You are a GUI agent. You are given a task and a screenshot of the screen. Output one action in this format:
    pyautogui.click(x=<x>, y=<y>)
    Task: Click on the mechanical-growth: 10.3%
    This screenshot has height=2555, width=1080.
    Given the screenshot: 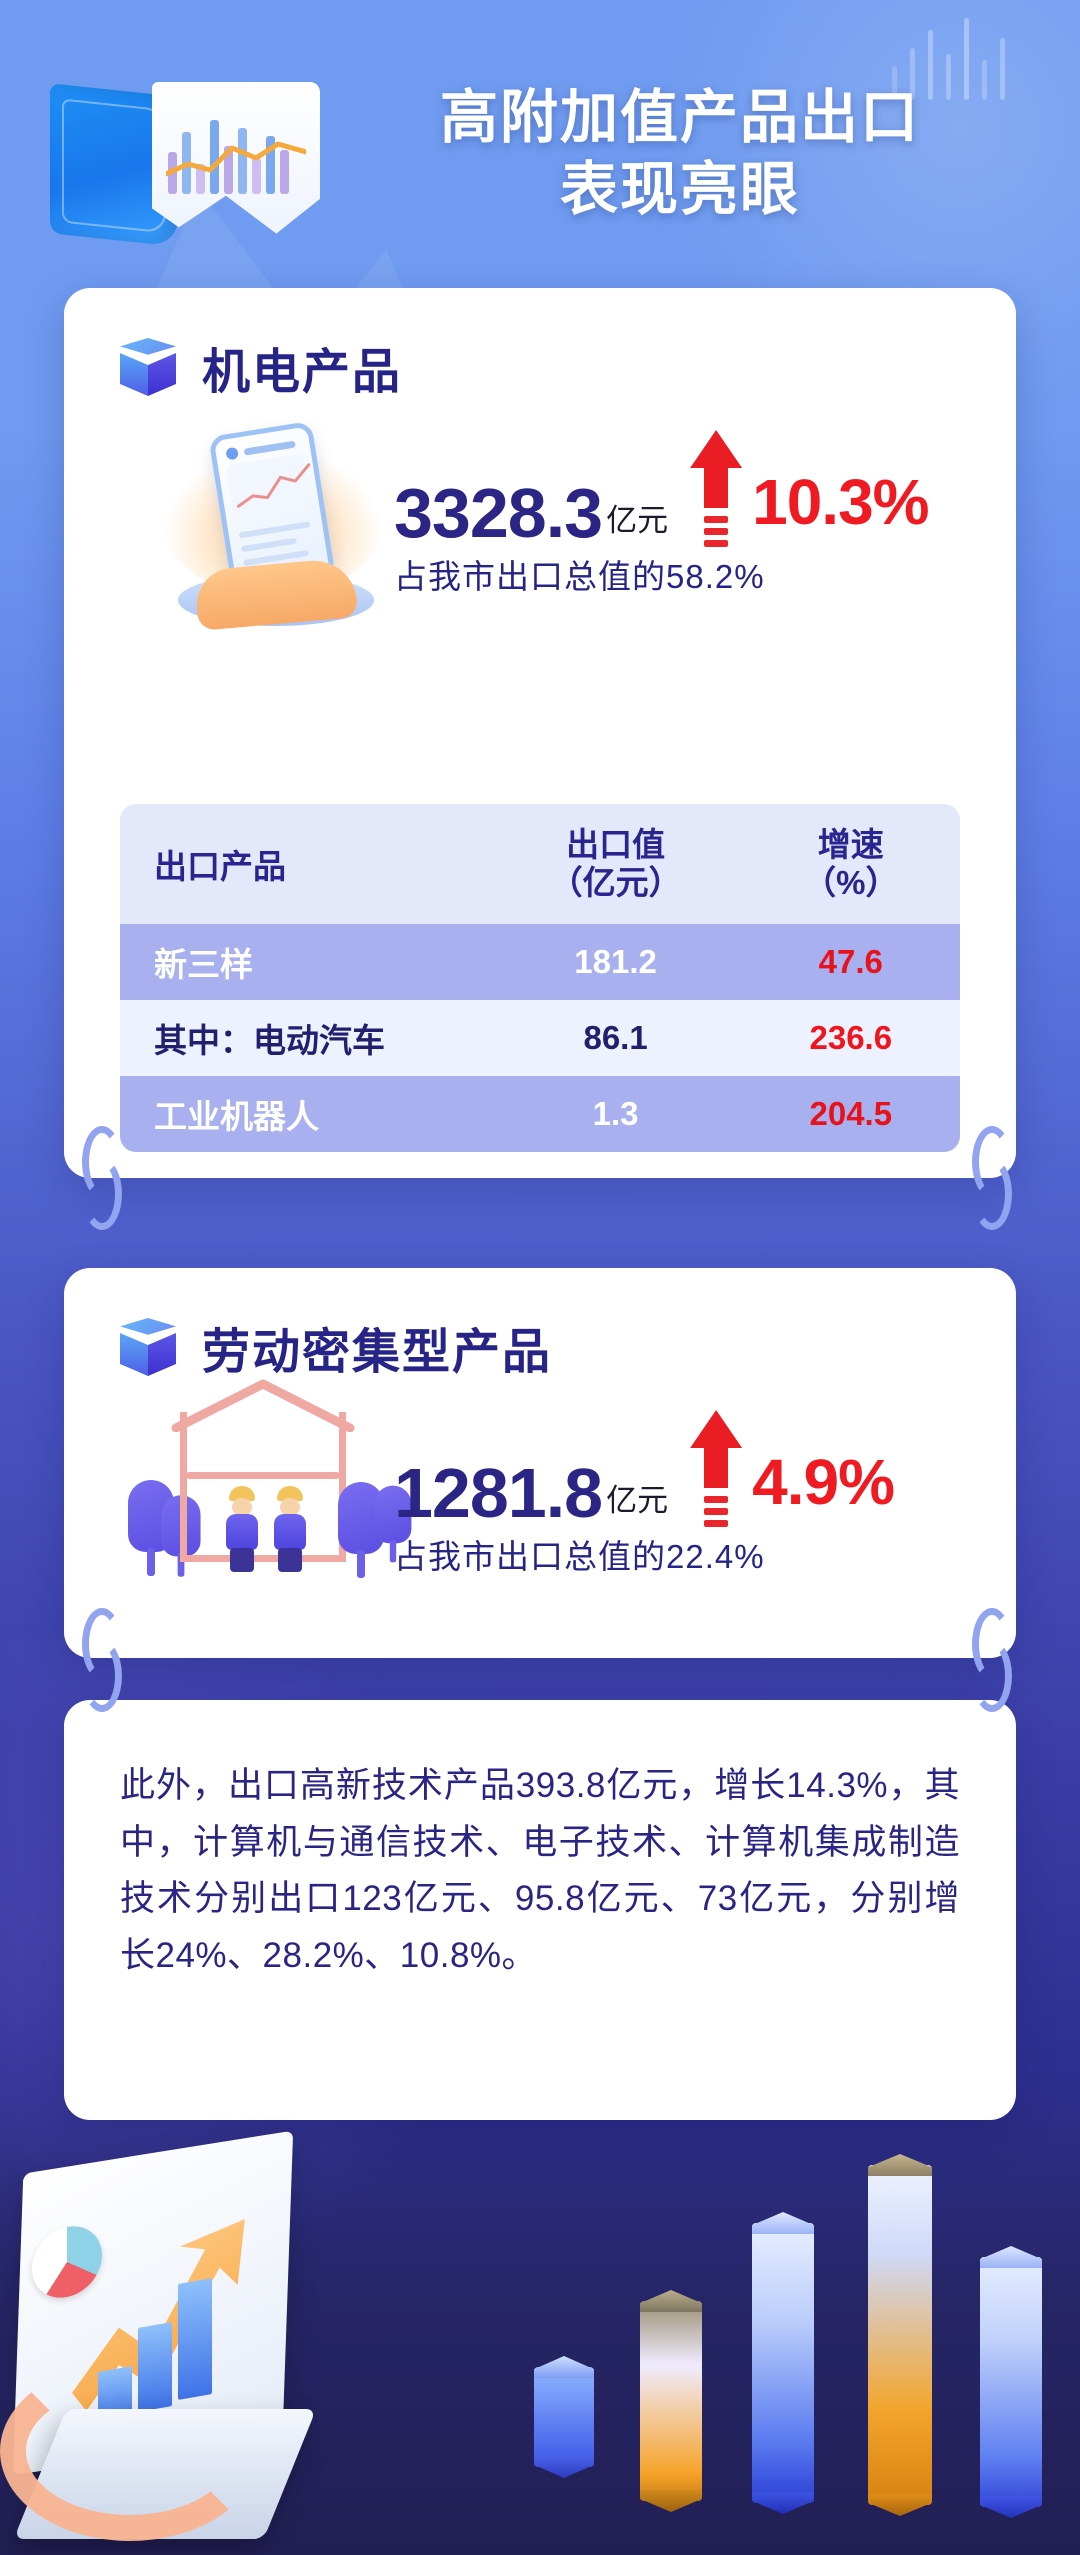 What is the action you would take?
    pyautogui.click(x=840, y=502)
    